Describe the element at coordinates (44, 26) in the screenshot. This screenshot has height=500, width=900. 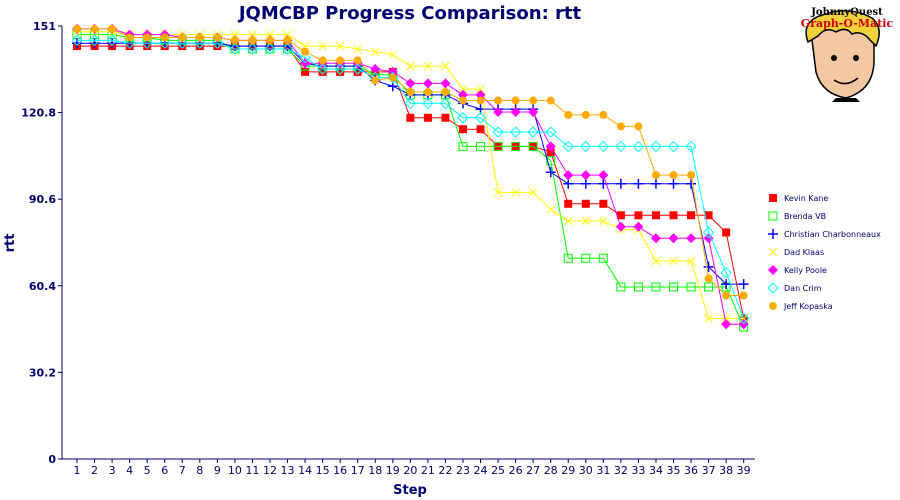
I see `y-tick-label: 151` at that location.